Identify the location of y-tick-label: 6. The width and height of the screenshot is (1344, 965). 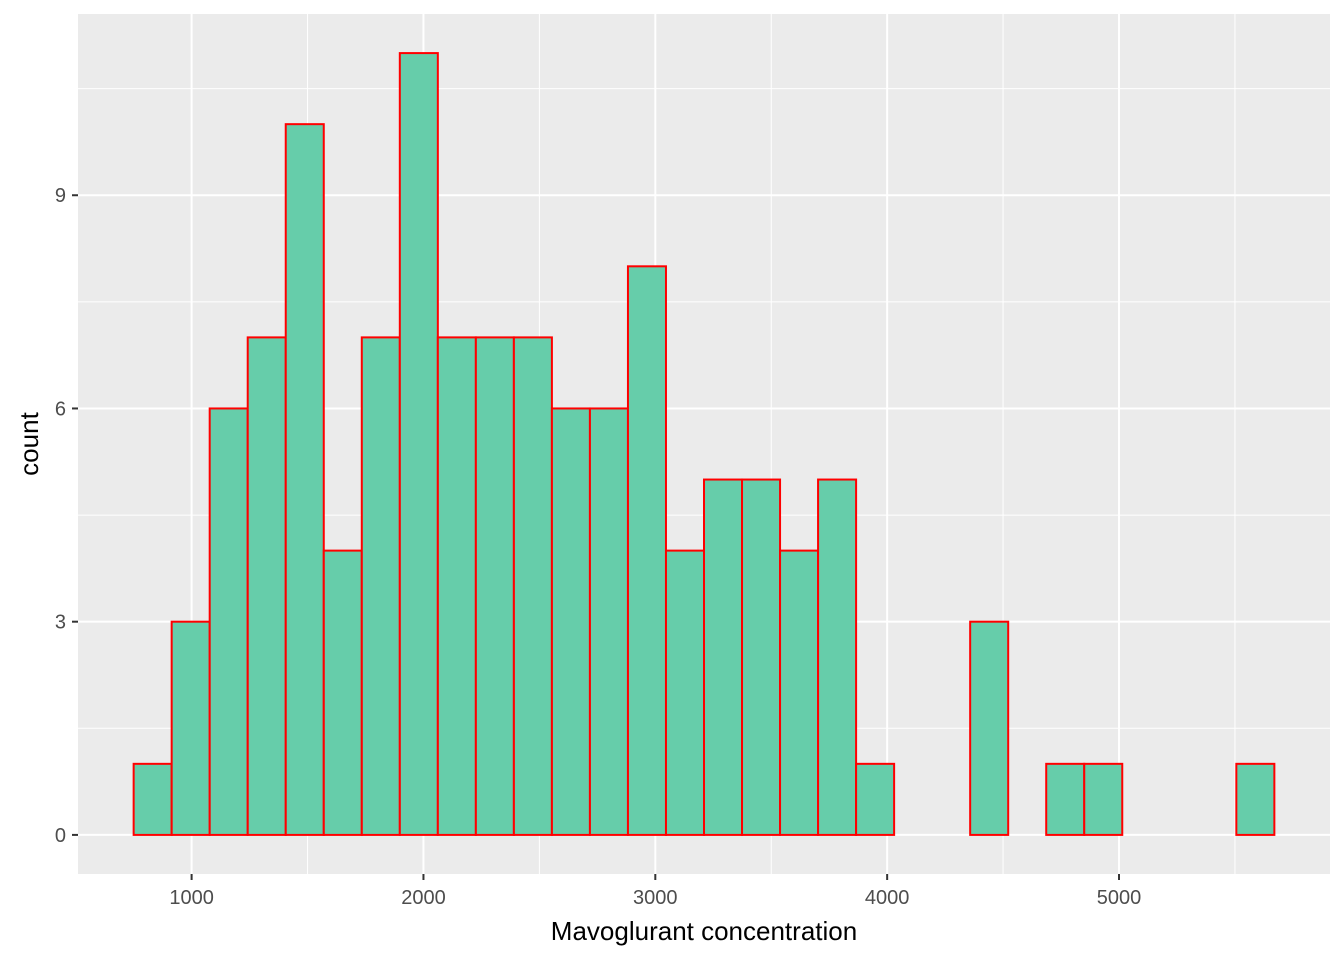
(60, 409).